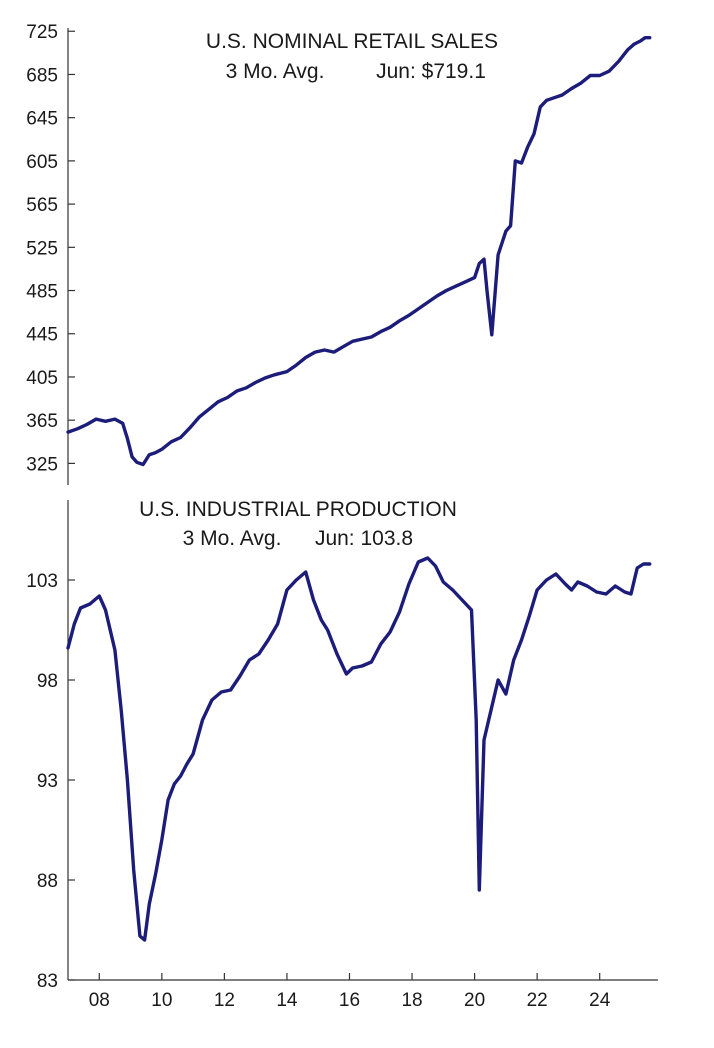 This screenshot has width=714, height=1048. I want to click on industrial-production-y-tick-label: 83, so click(47, 981).